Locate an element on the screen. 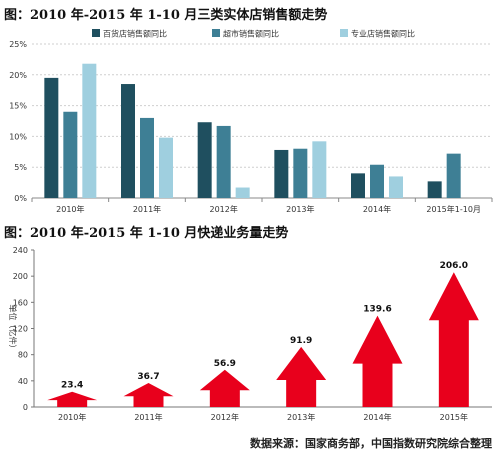  chart1-legend-label: 百货店销售额同比 is located at coordinates (135, 34).